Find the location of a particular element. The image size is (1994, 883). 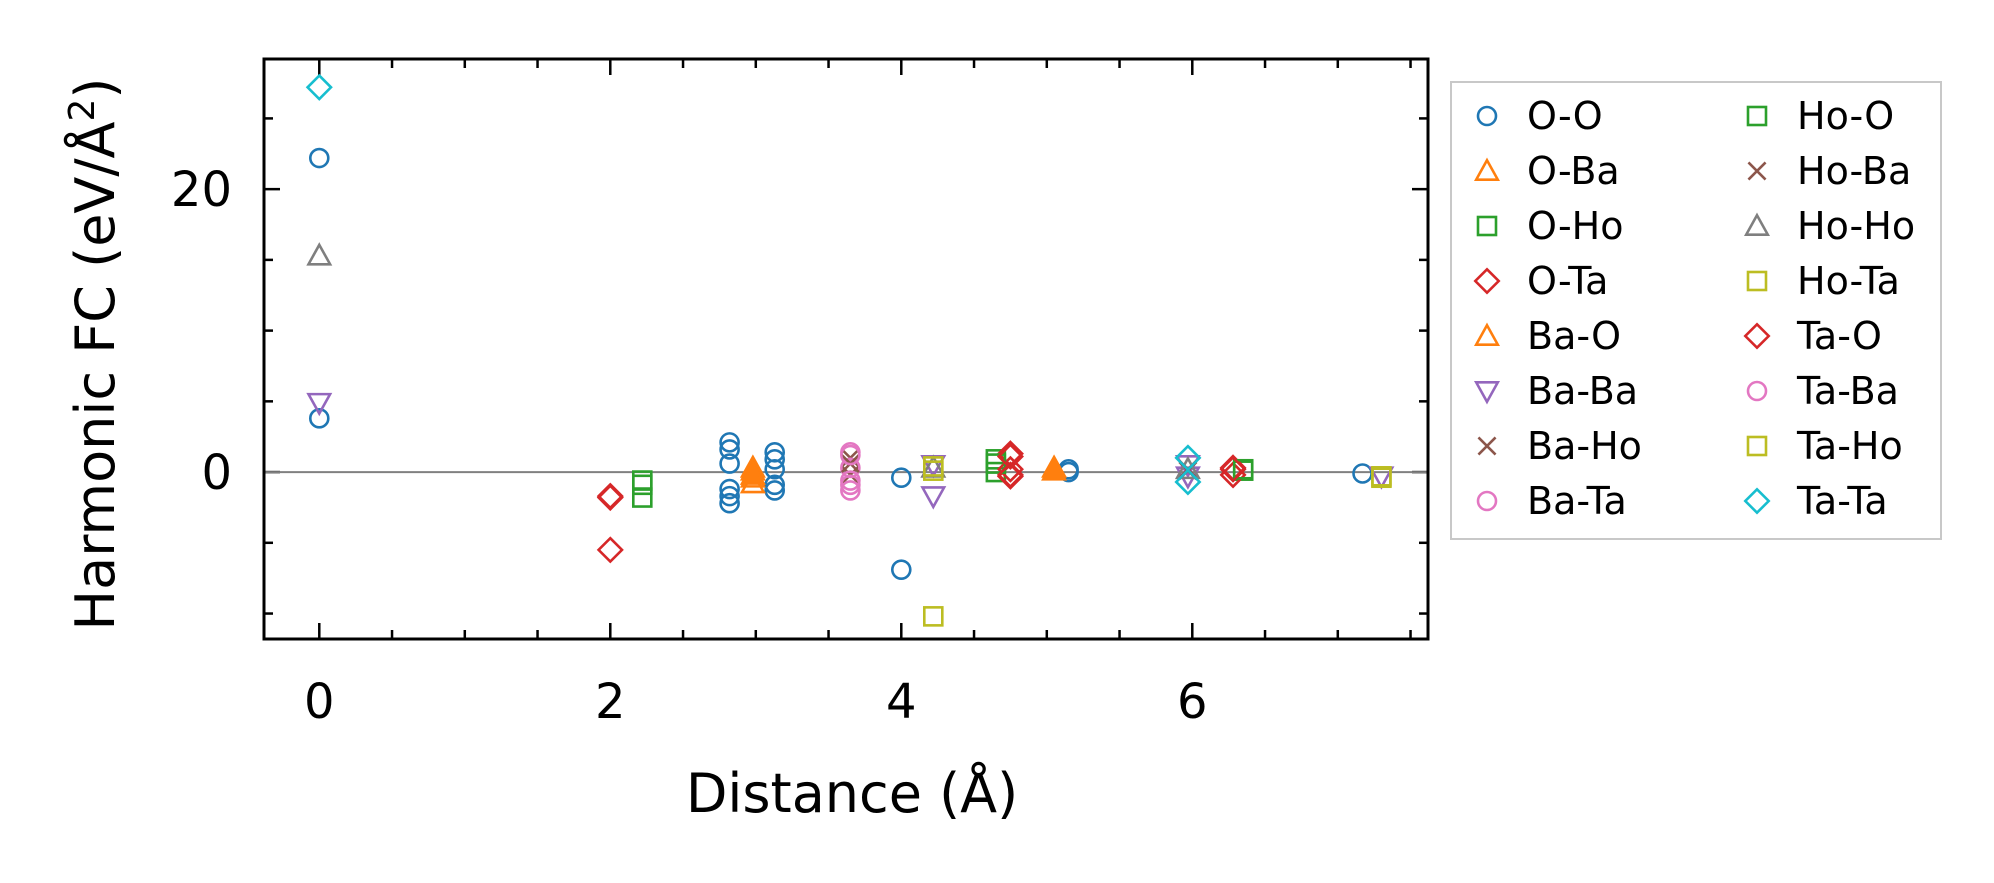

legend-label-ba-ba: Ba-Ba is located at coordinates (1582, 391).